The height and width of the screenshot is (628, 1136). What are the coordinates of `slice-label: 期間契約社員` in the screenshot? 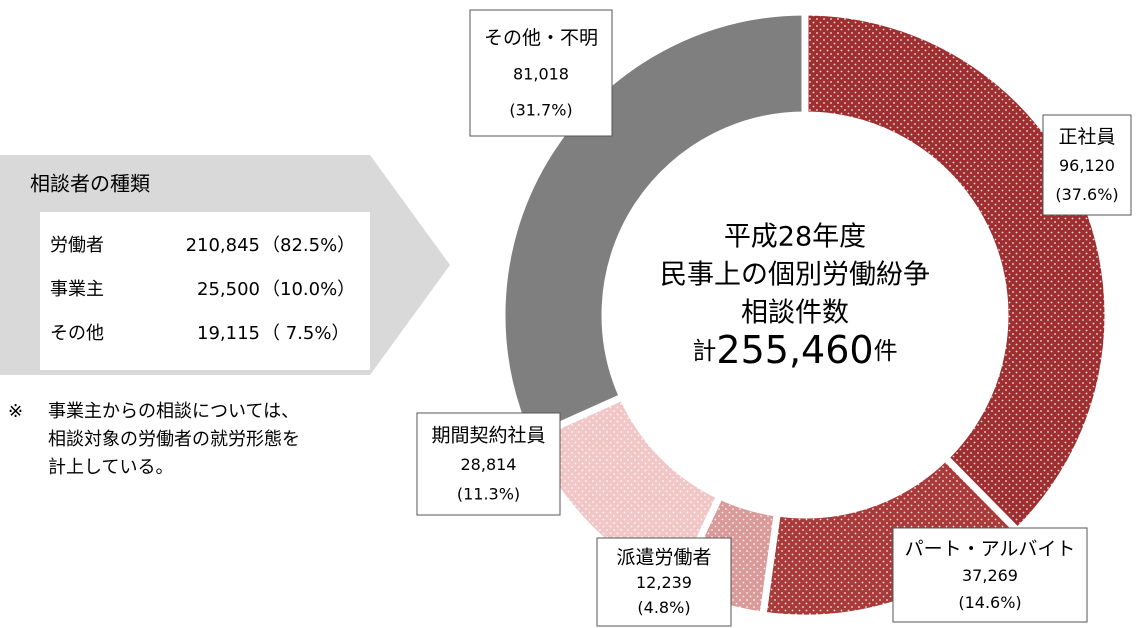 It's located at (488, 436).